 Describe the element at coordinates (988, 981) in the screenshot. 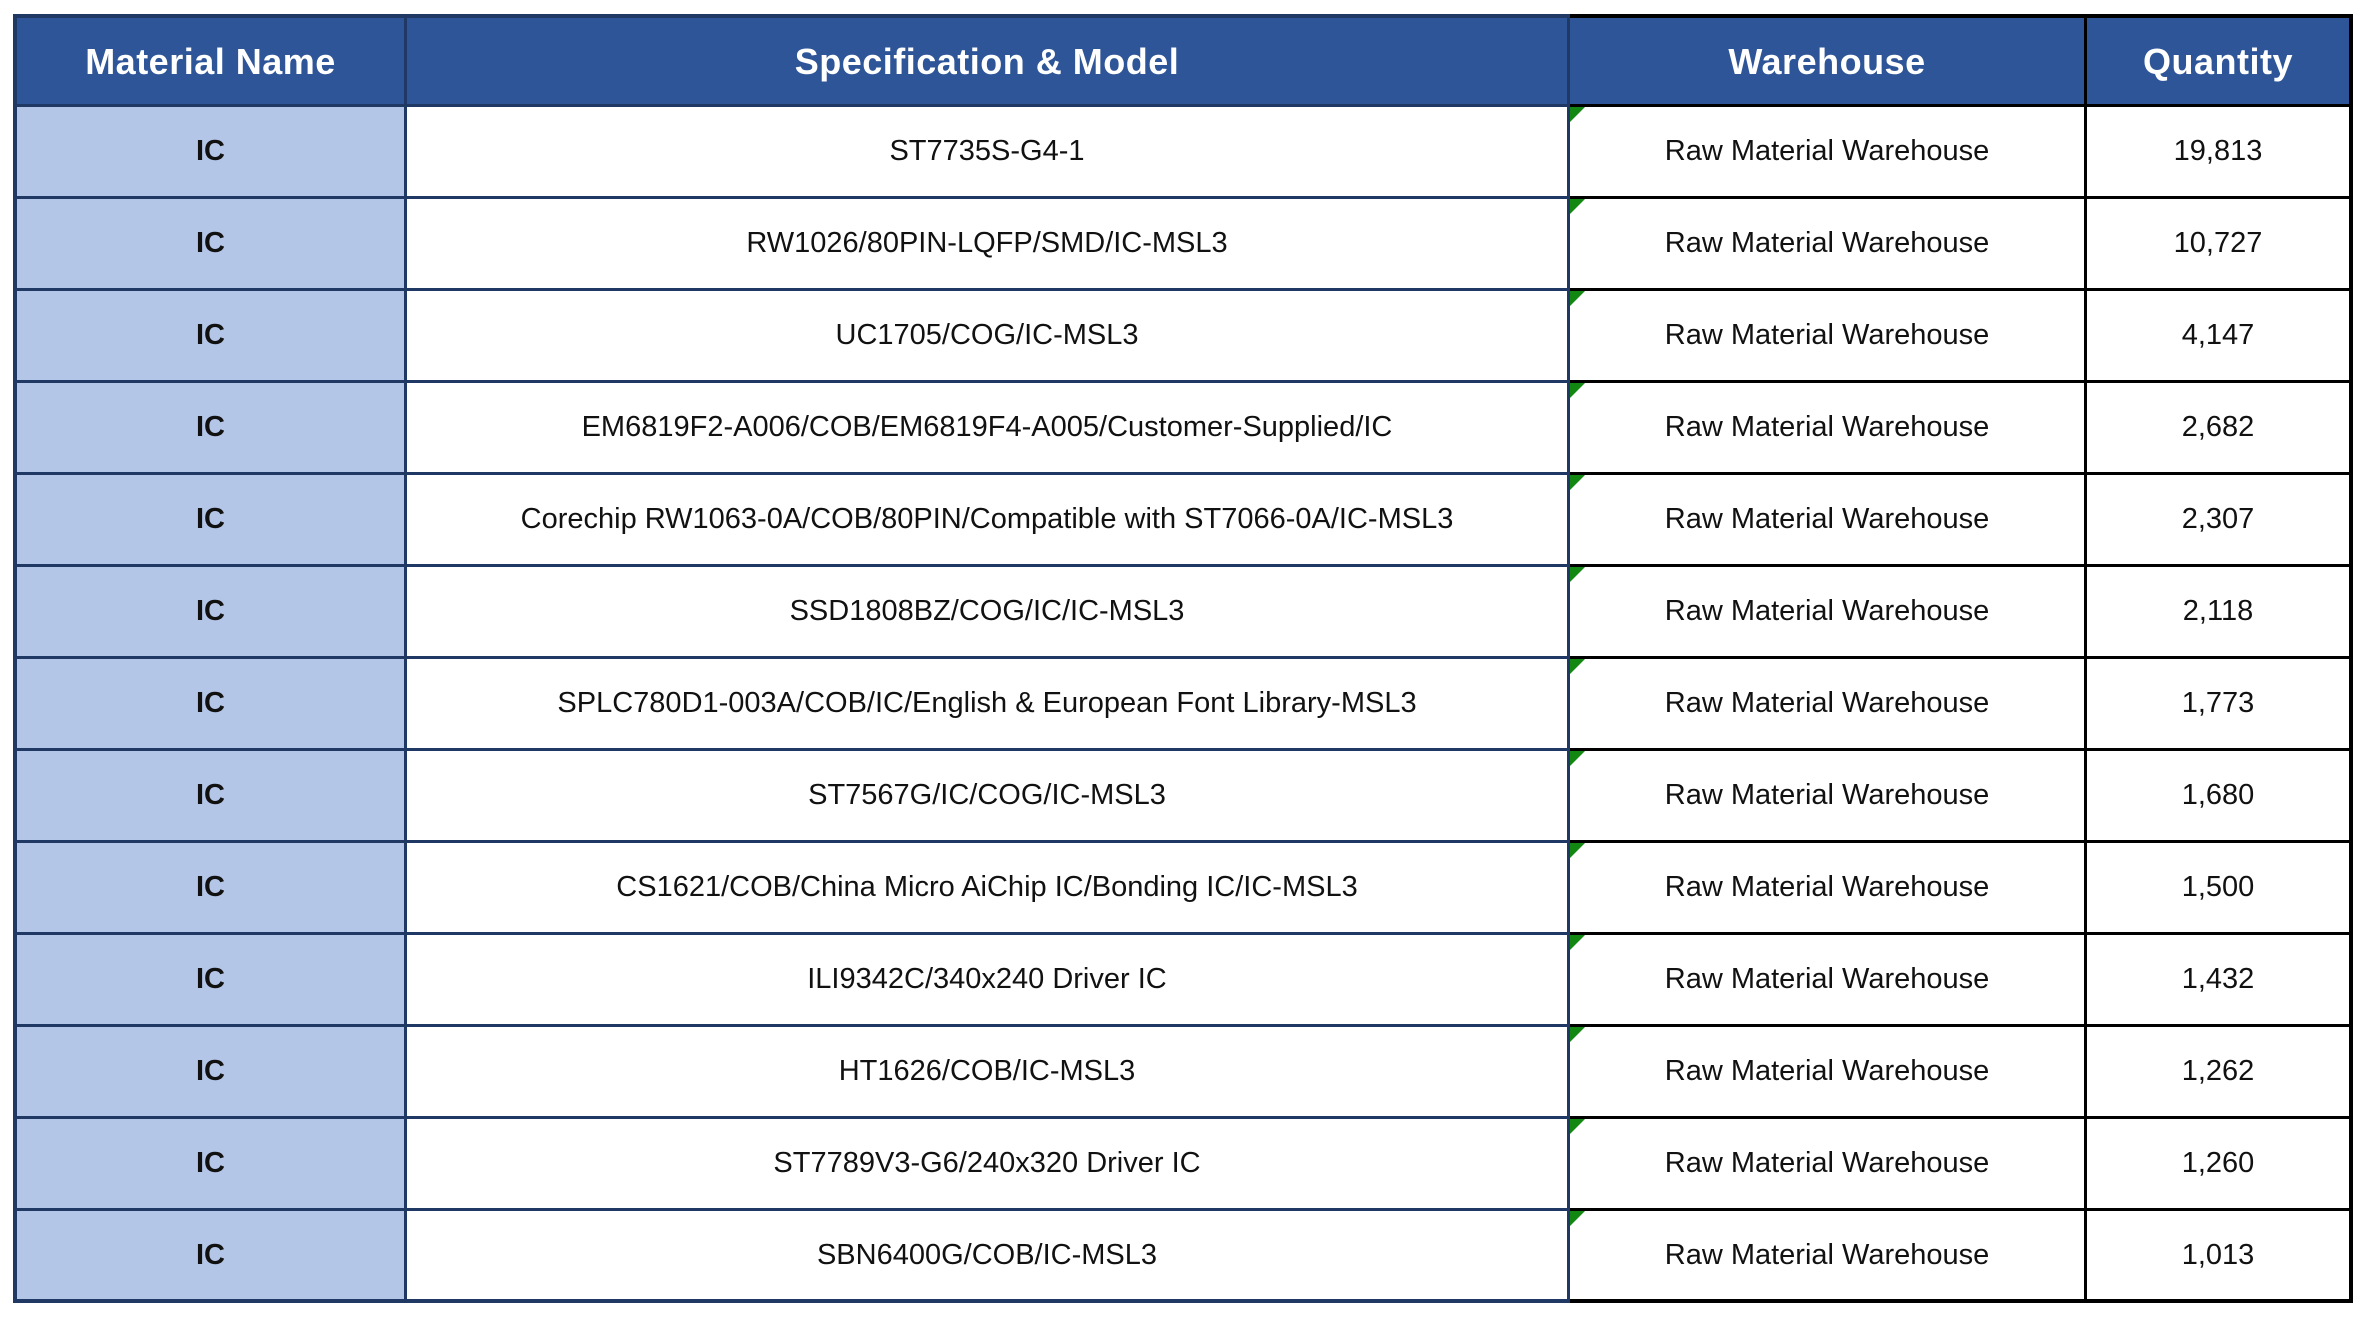

I see `specification-model-cell: ILI9342C/340x240 Driver IC` at that location.